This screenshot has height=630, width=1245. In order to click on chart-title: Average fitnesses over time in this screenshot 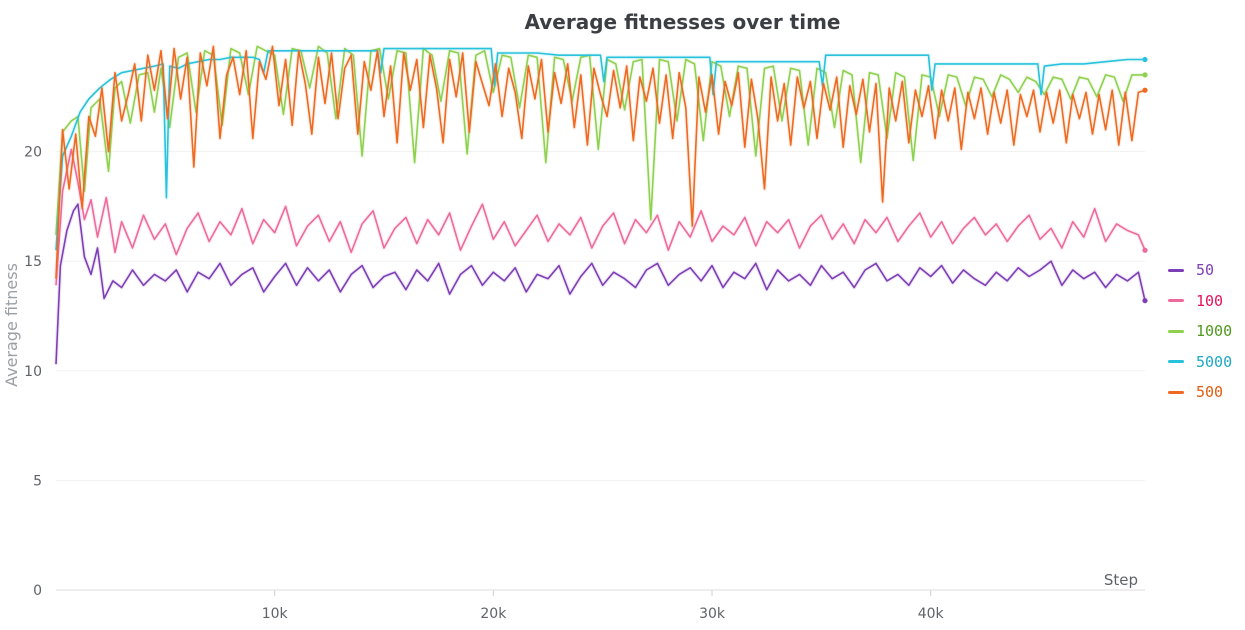, I will do `click(682, 22)`.